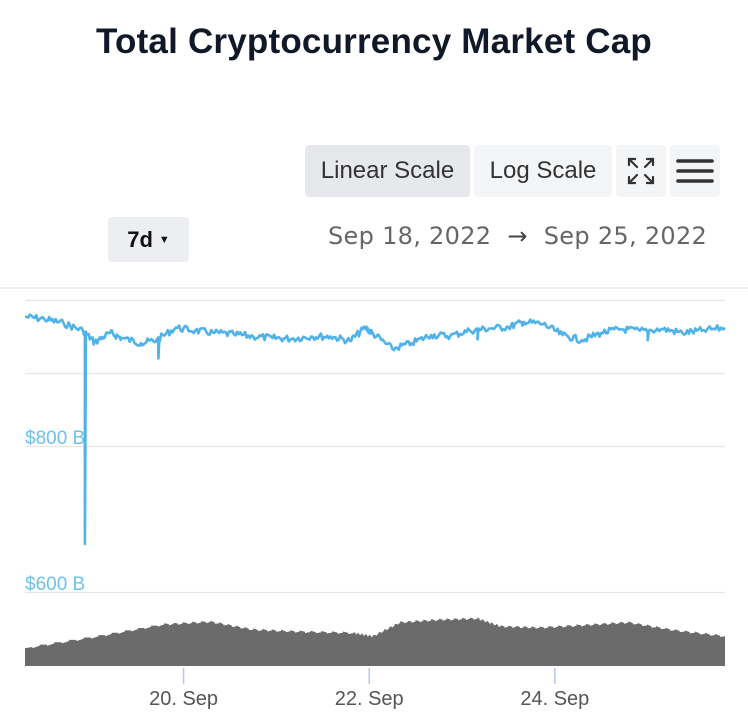 The width and height of the screenshot is (748, 721). What do you see at coordinates (183, 699) in the screenshot?
I see `x-tick-label: 20. Sep` at bounding box center [183, 699].